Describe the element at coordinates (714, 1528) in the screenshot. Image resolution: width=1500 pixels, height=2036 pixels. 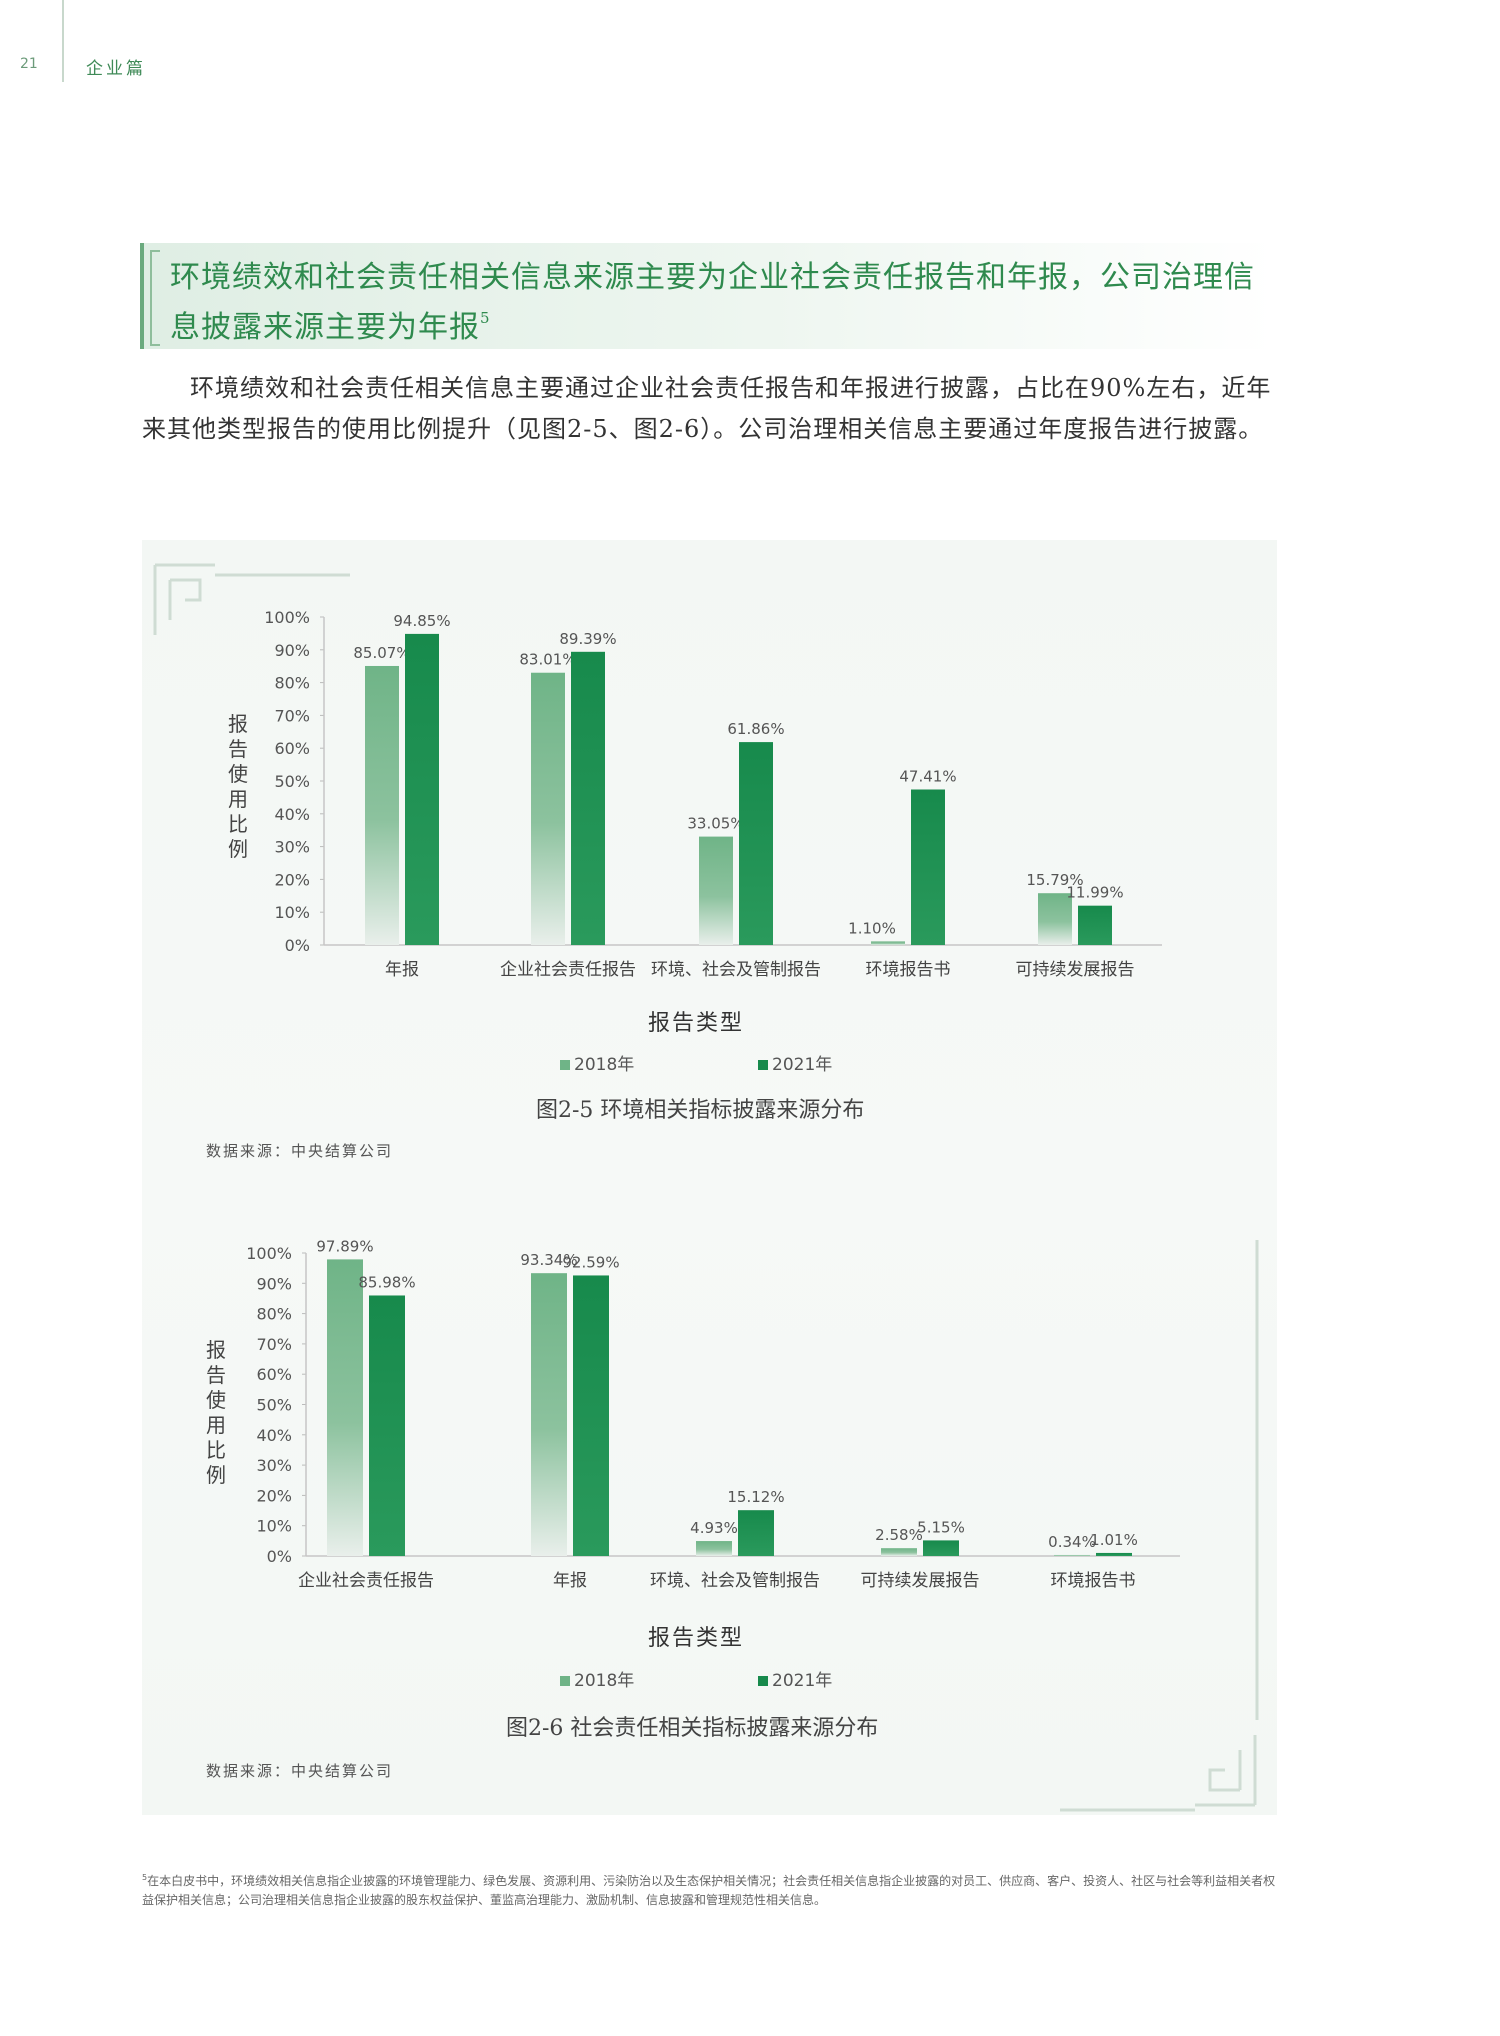
I see `chart2-data-label-2018: 4.93%` at that location.